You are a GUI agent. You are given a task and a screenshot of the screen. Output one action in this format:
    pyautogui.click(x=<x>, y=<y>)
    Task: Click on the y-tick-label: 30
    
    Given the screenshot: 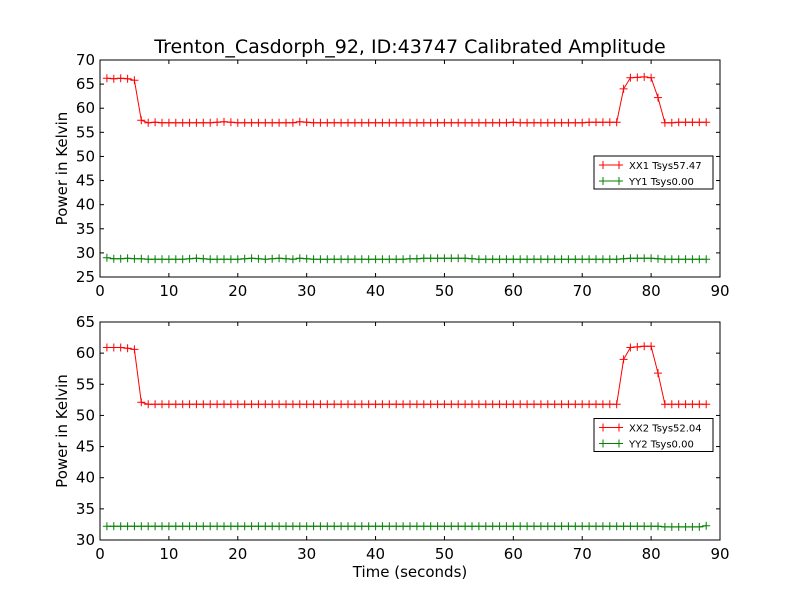 What is the action you would take?
    pyautogui.click(x=85, y=540)
    